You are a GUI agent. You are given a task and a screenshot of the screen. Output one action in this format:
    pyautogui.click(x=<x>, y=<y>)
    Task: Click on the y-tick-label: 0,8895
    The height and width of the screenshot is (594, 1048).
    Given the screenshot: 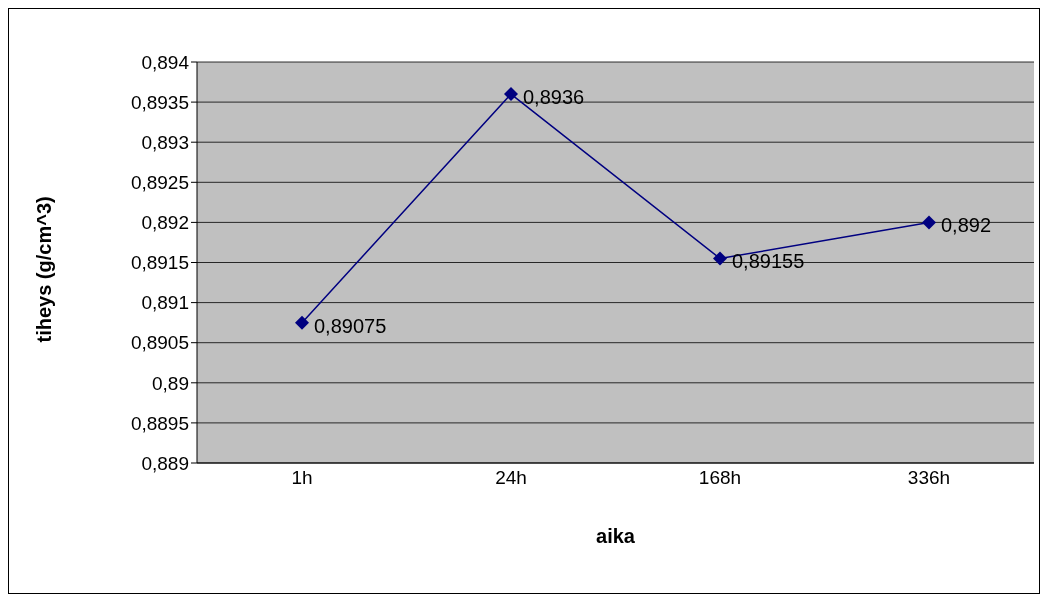 What is the action you would take?
    pyautogui.click(x=159, y=423)
    